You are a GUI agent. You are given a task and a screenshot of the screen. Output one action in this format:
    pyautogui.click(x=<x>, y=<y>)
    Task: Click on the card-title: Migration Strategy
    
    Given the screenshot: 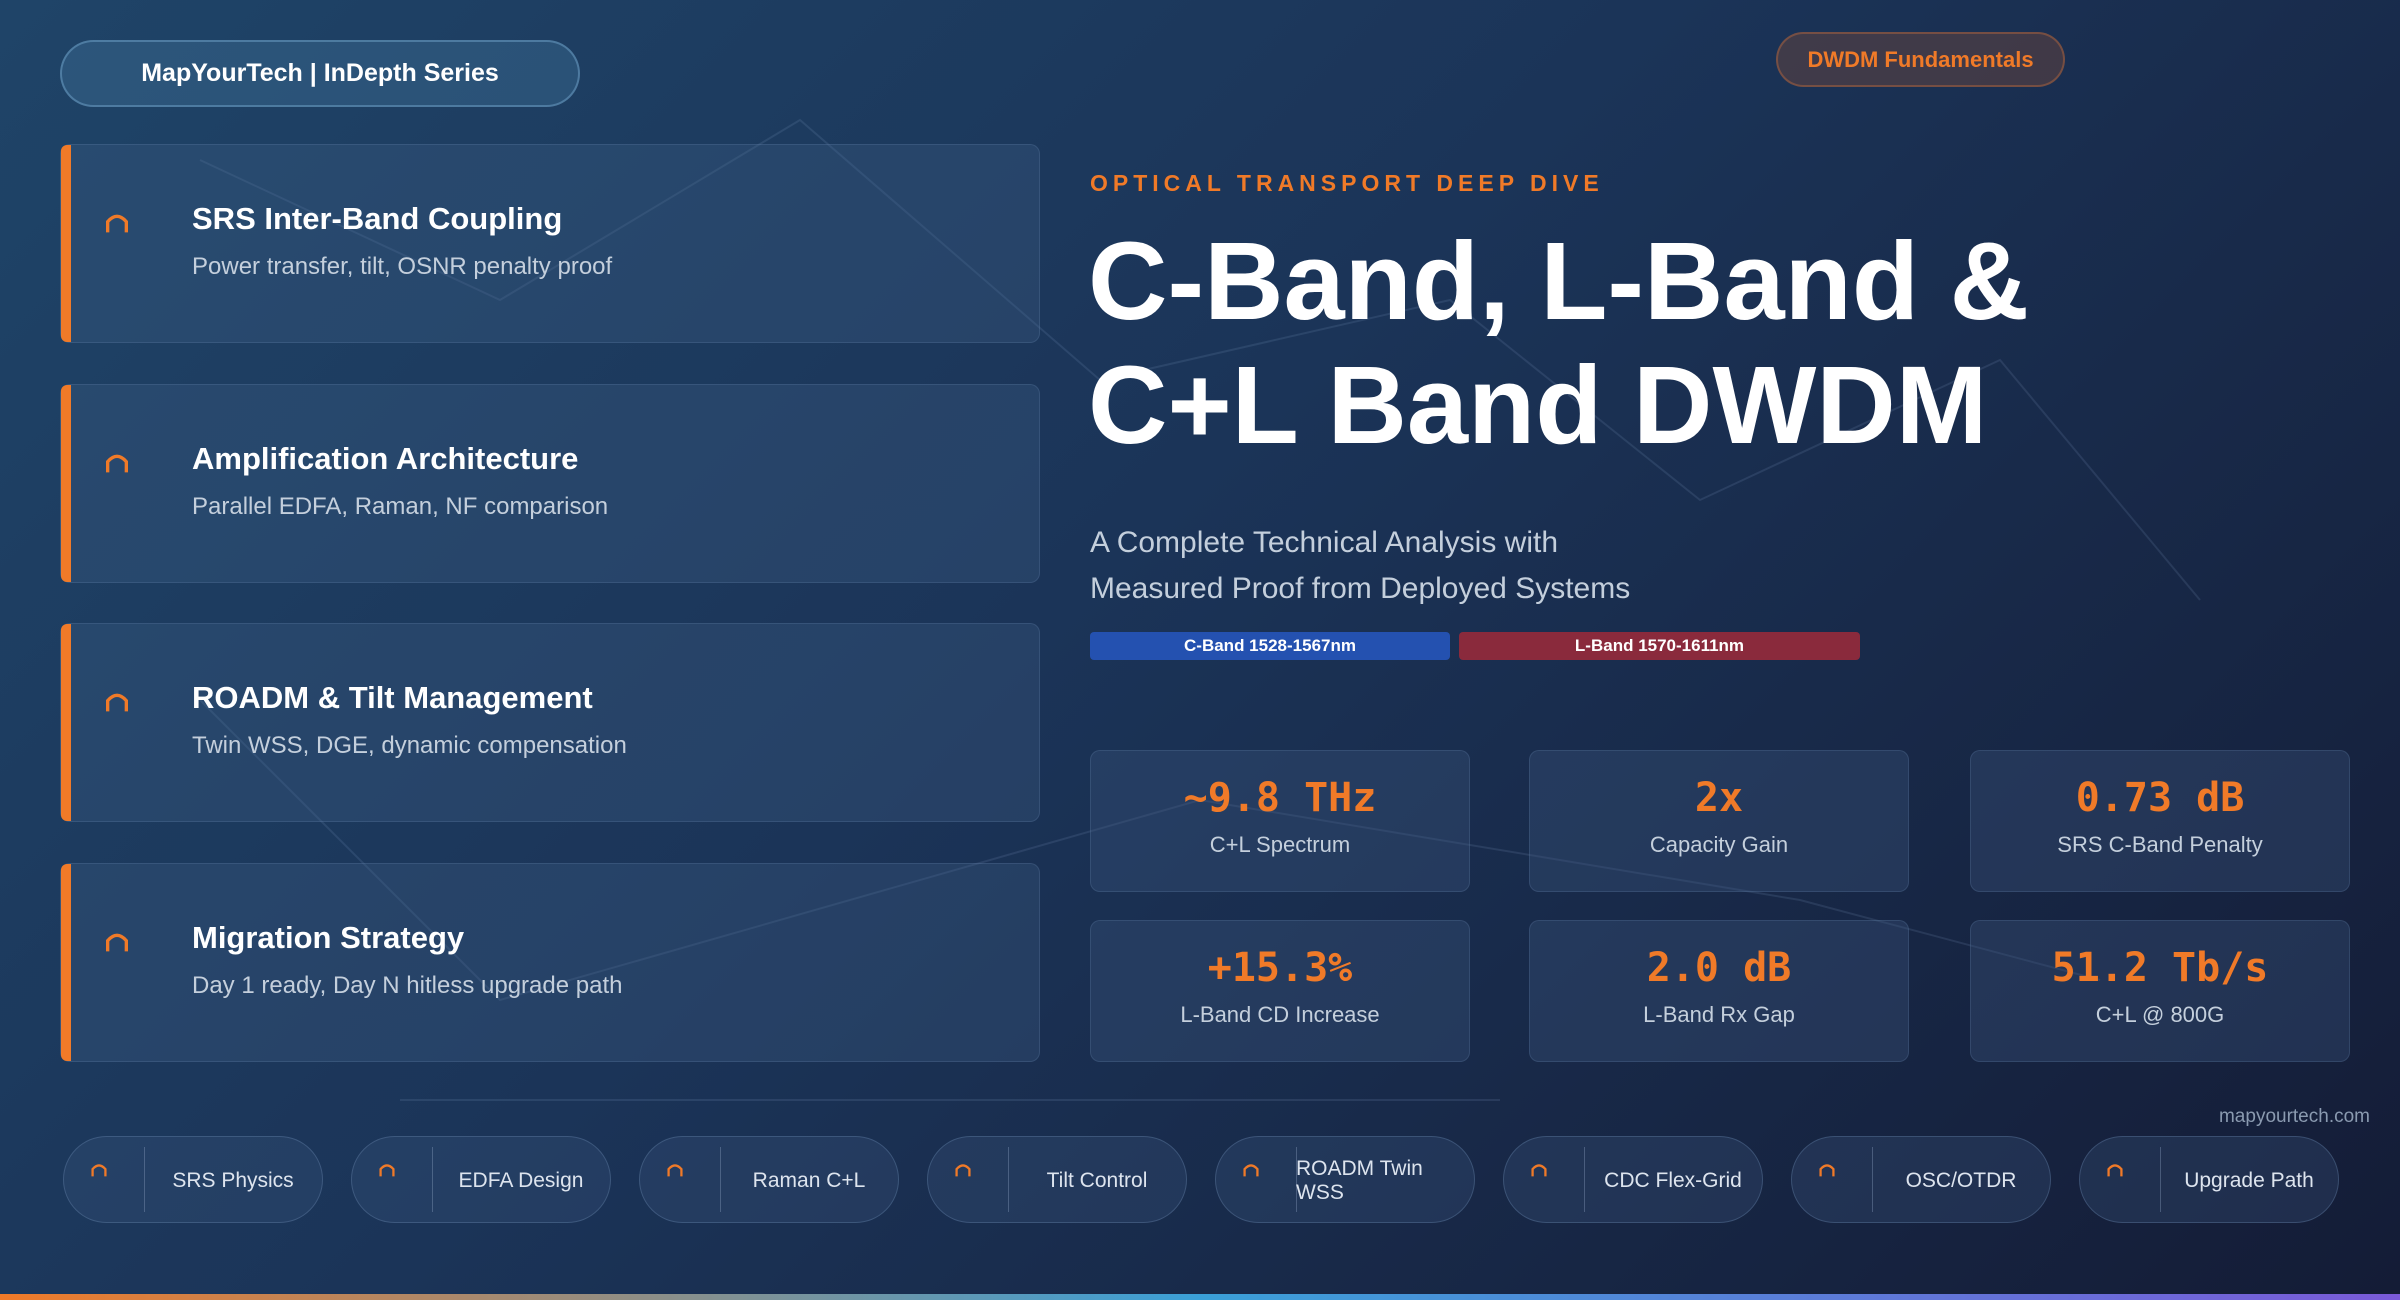 What is the action you would take?
    pyautogui.click(x=328, y=937)
    